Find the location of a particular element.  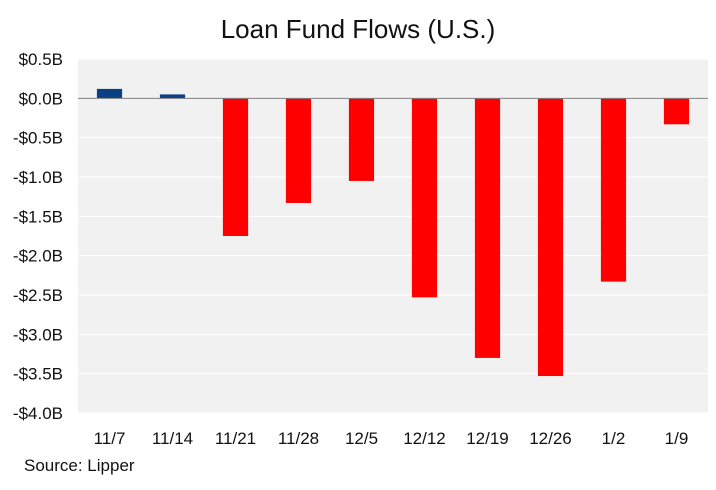

x-tick-label: 11/21 is located at coordinates (235, 438).